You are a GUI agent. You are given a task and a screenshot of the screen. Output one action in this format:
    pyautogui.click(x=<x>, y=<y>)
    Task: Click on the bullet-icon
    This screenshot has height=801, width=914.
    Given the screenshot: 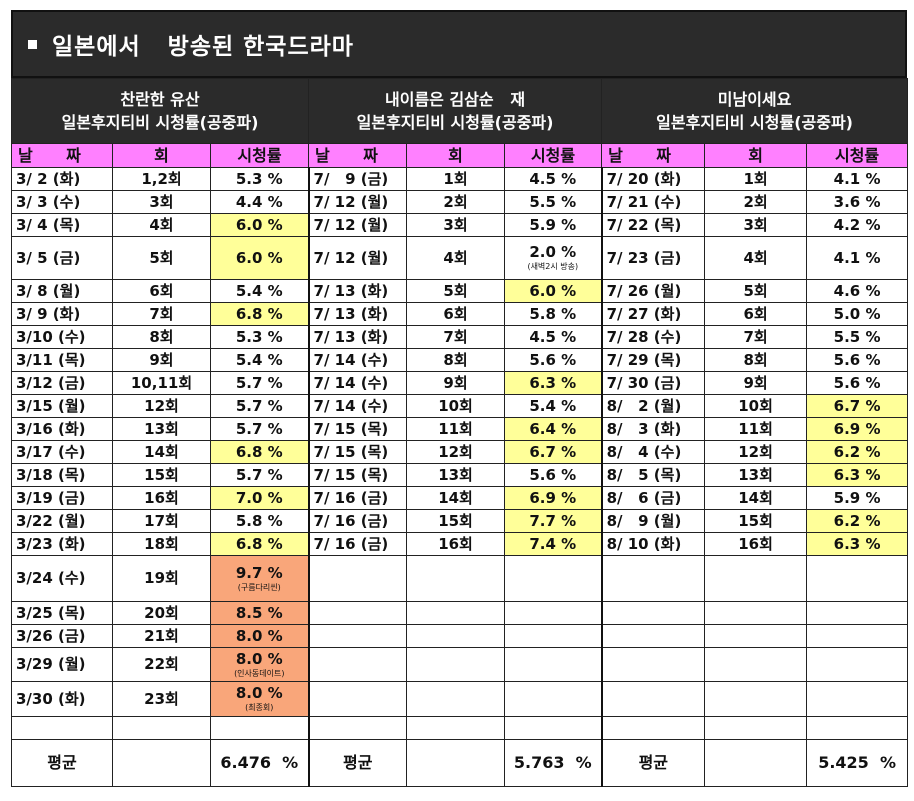 What is the action you would take?
    pyautogui.click(x=32, y=44)
    